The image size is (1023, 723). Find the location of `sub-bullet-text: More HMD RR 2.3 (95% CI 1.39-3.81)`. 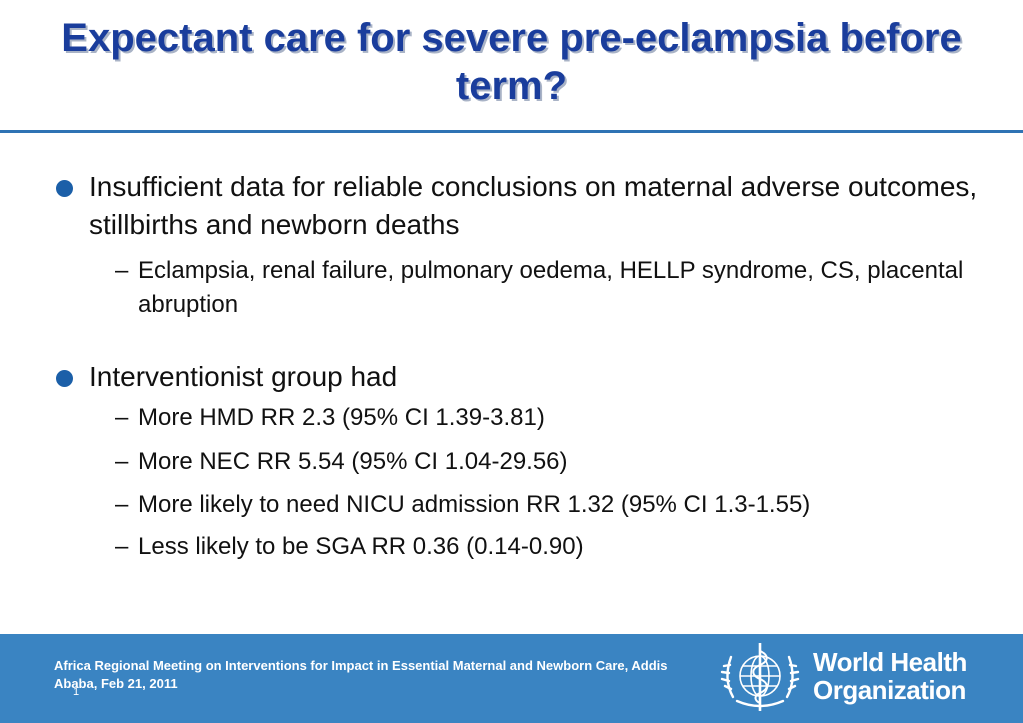

sub-bullet-text: More HMD RR 2.3 (95% CI 1.39-3.81) is located at coordinates (341, 417).